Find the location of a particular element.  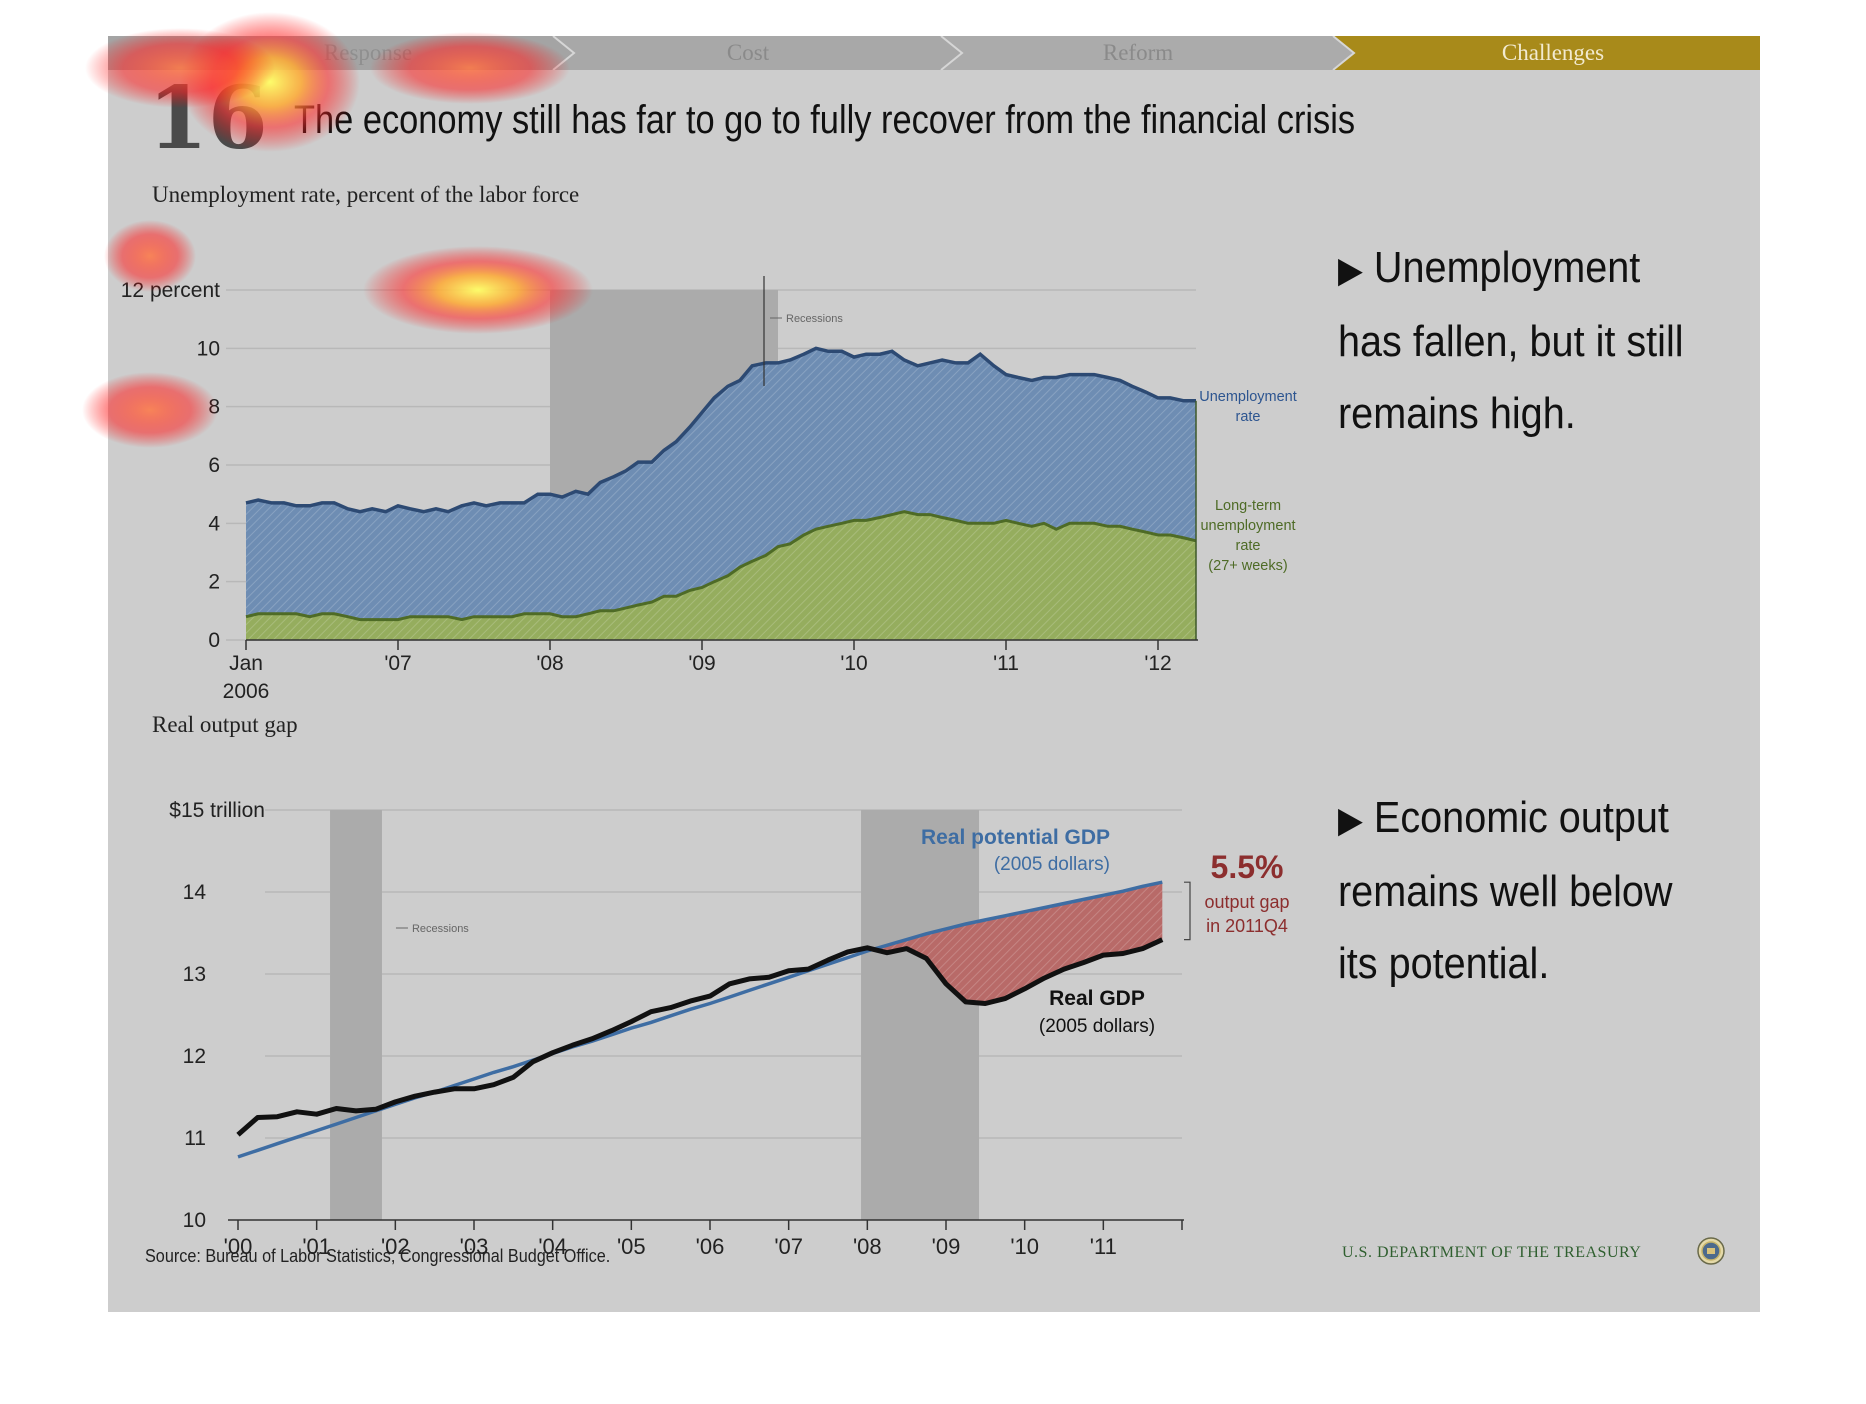

y-tick-label: 11 is located at coordinates (195, 1138).